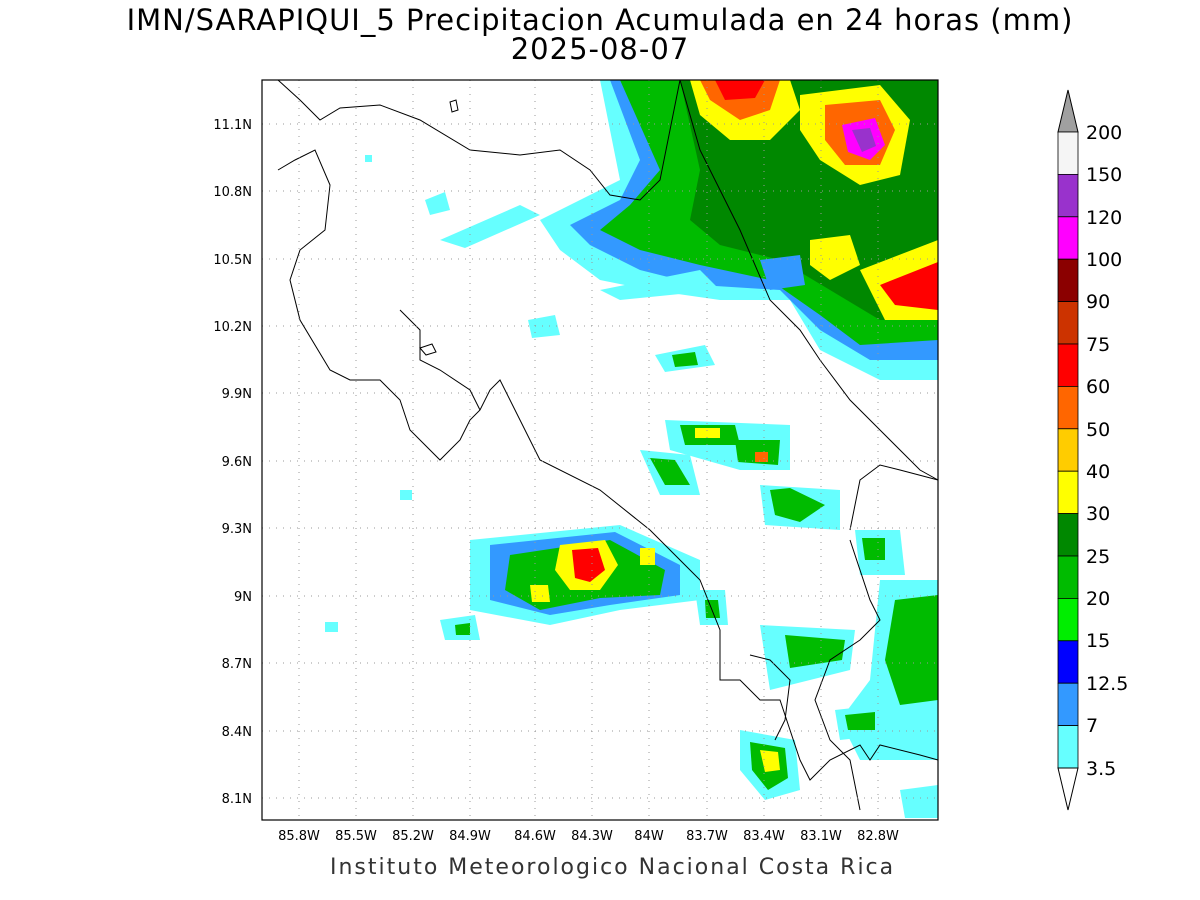  I want to click on y-tick-label: 9N, so click(243, 597).